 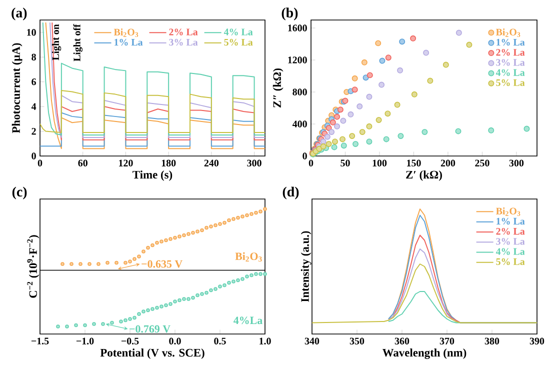 I want to click on x-tick-label: 390, so click(x=537, y=341).